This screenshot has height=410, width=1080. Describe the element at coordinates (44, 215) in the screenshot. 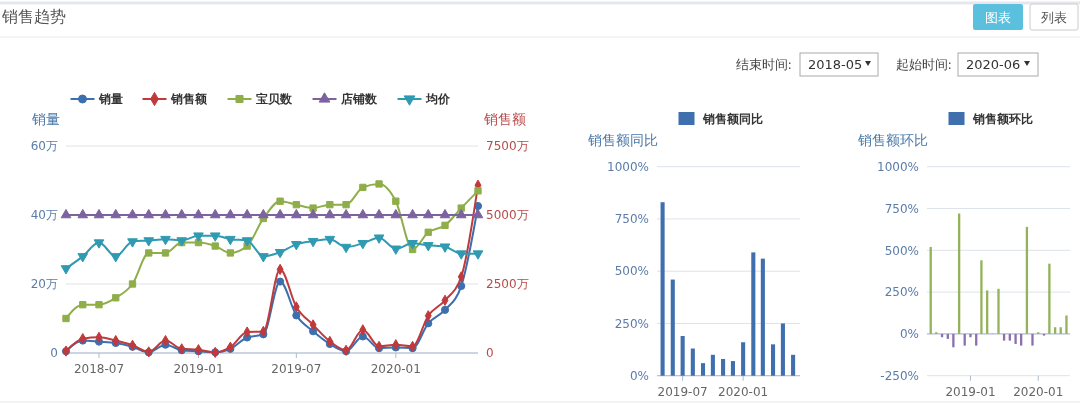

I see `y-tick-label: 40万` at that location.